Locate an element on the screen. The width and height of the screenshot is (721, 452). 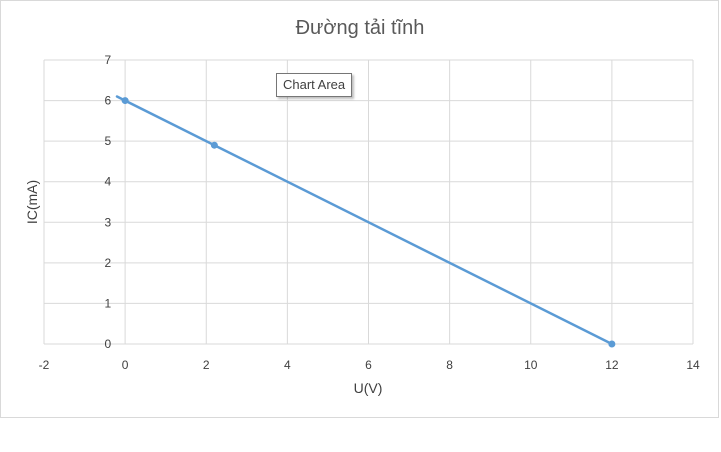
x-tick-labels: -2 0 2 4 6 8 10 12 14 is located at coordinates (369, 365).